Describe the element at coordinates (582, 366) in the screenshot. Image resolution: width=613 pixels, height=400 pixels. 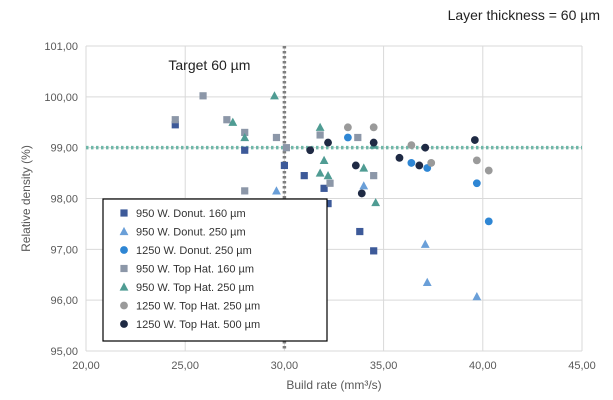
I see `x-tick-label: 45,00` at that location.